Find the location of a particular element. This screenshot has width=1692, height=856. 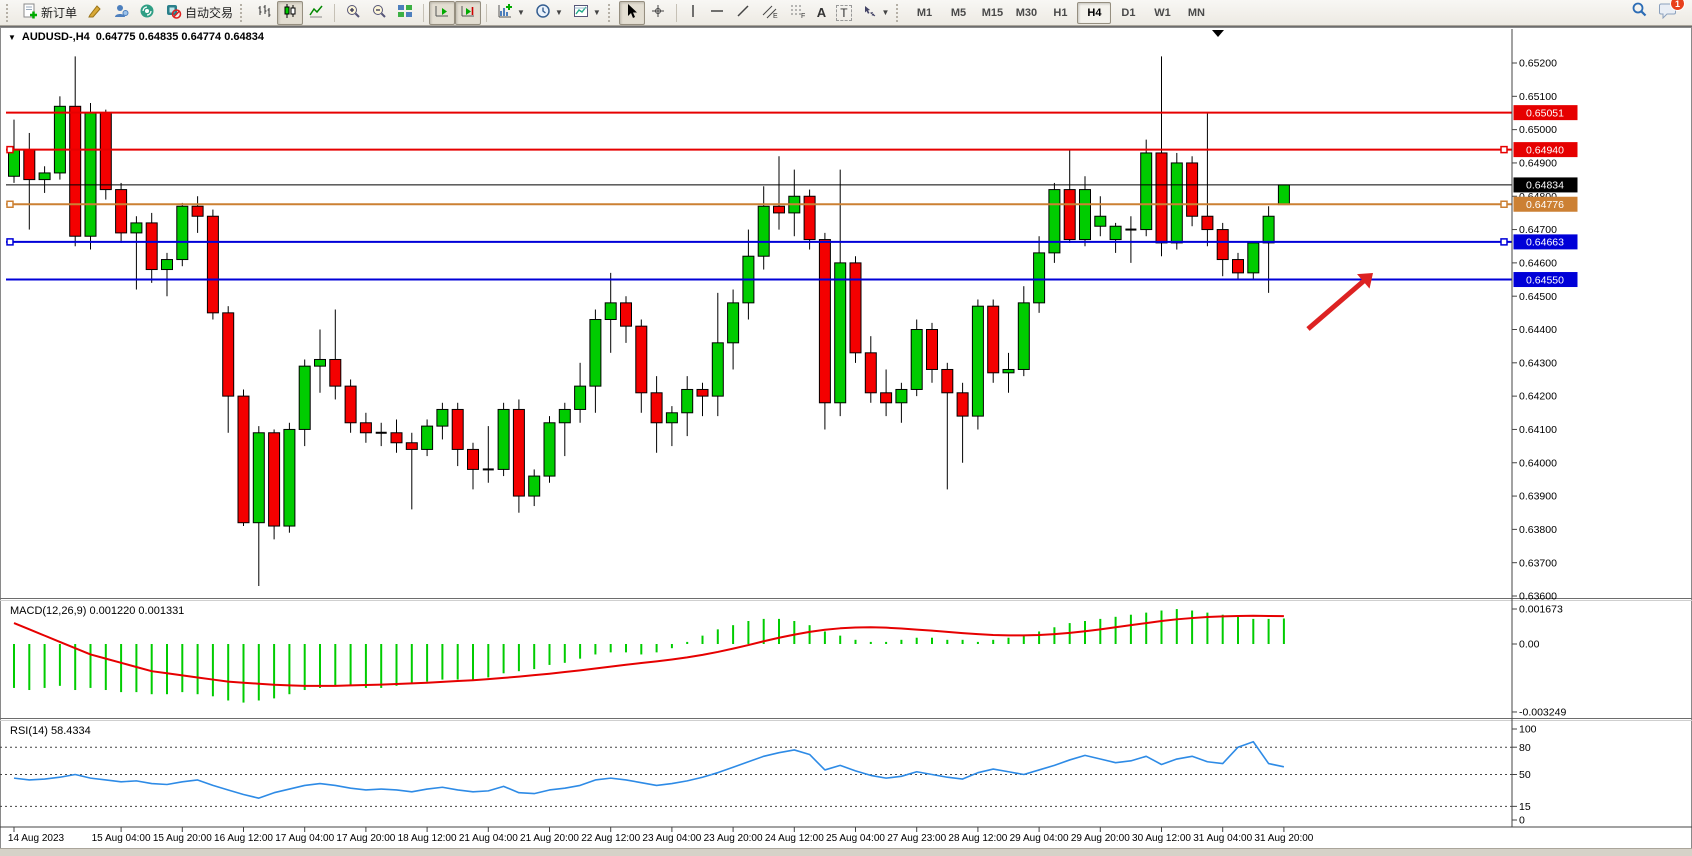

tile-windows-button is located at coordinates (405, 13).